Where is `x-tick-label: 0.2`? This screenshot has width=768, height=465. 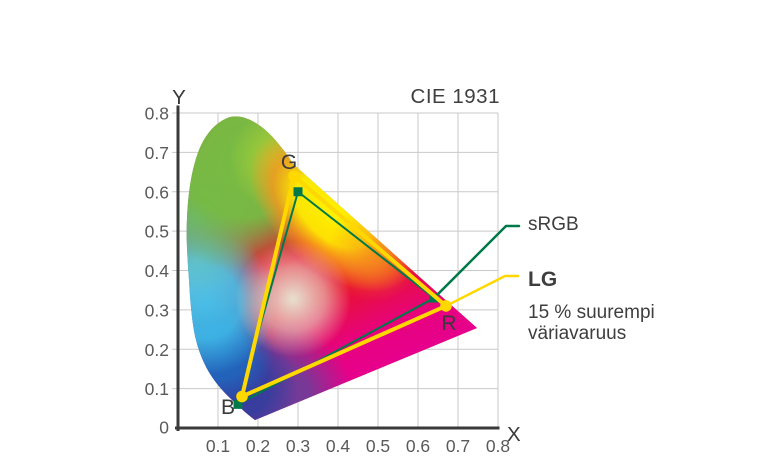 x-tick-label: 0.2 is located at coordinates (258, 446).